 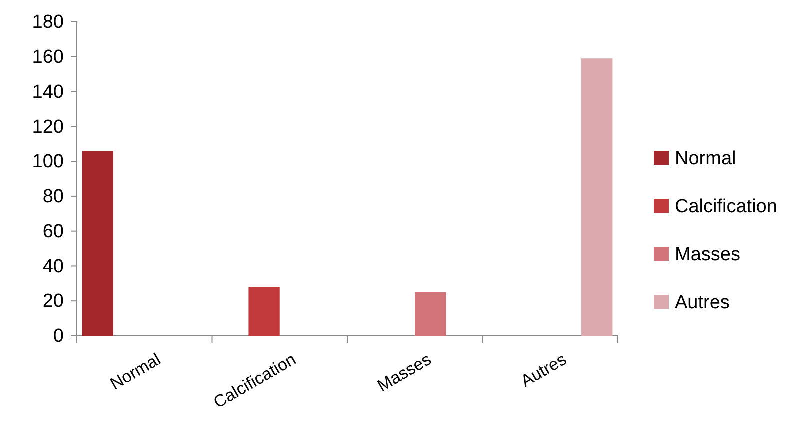 What do you see at coordinates (48, 92) in the screenshot?
I see `y-tick-label: 140` at bounding box center [48, 92].